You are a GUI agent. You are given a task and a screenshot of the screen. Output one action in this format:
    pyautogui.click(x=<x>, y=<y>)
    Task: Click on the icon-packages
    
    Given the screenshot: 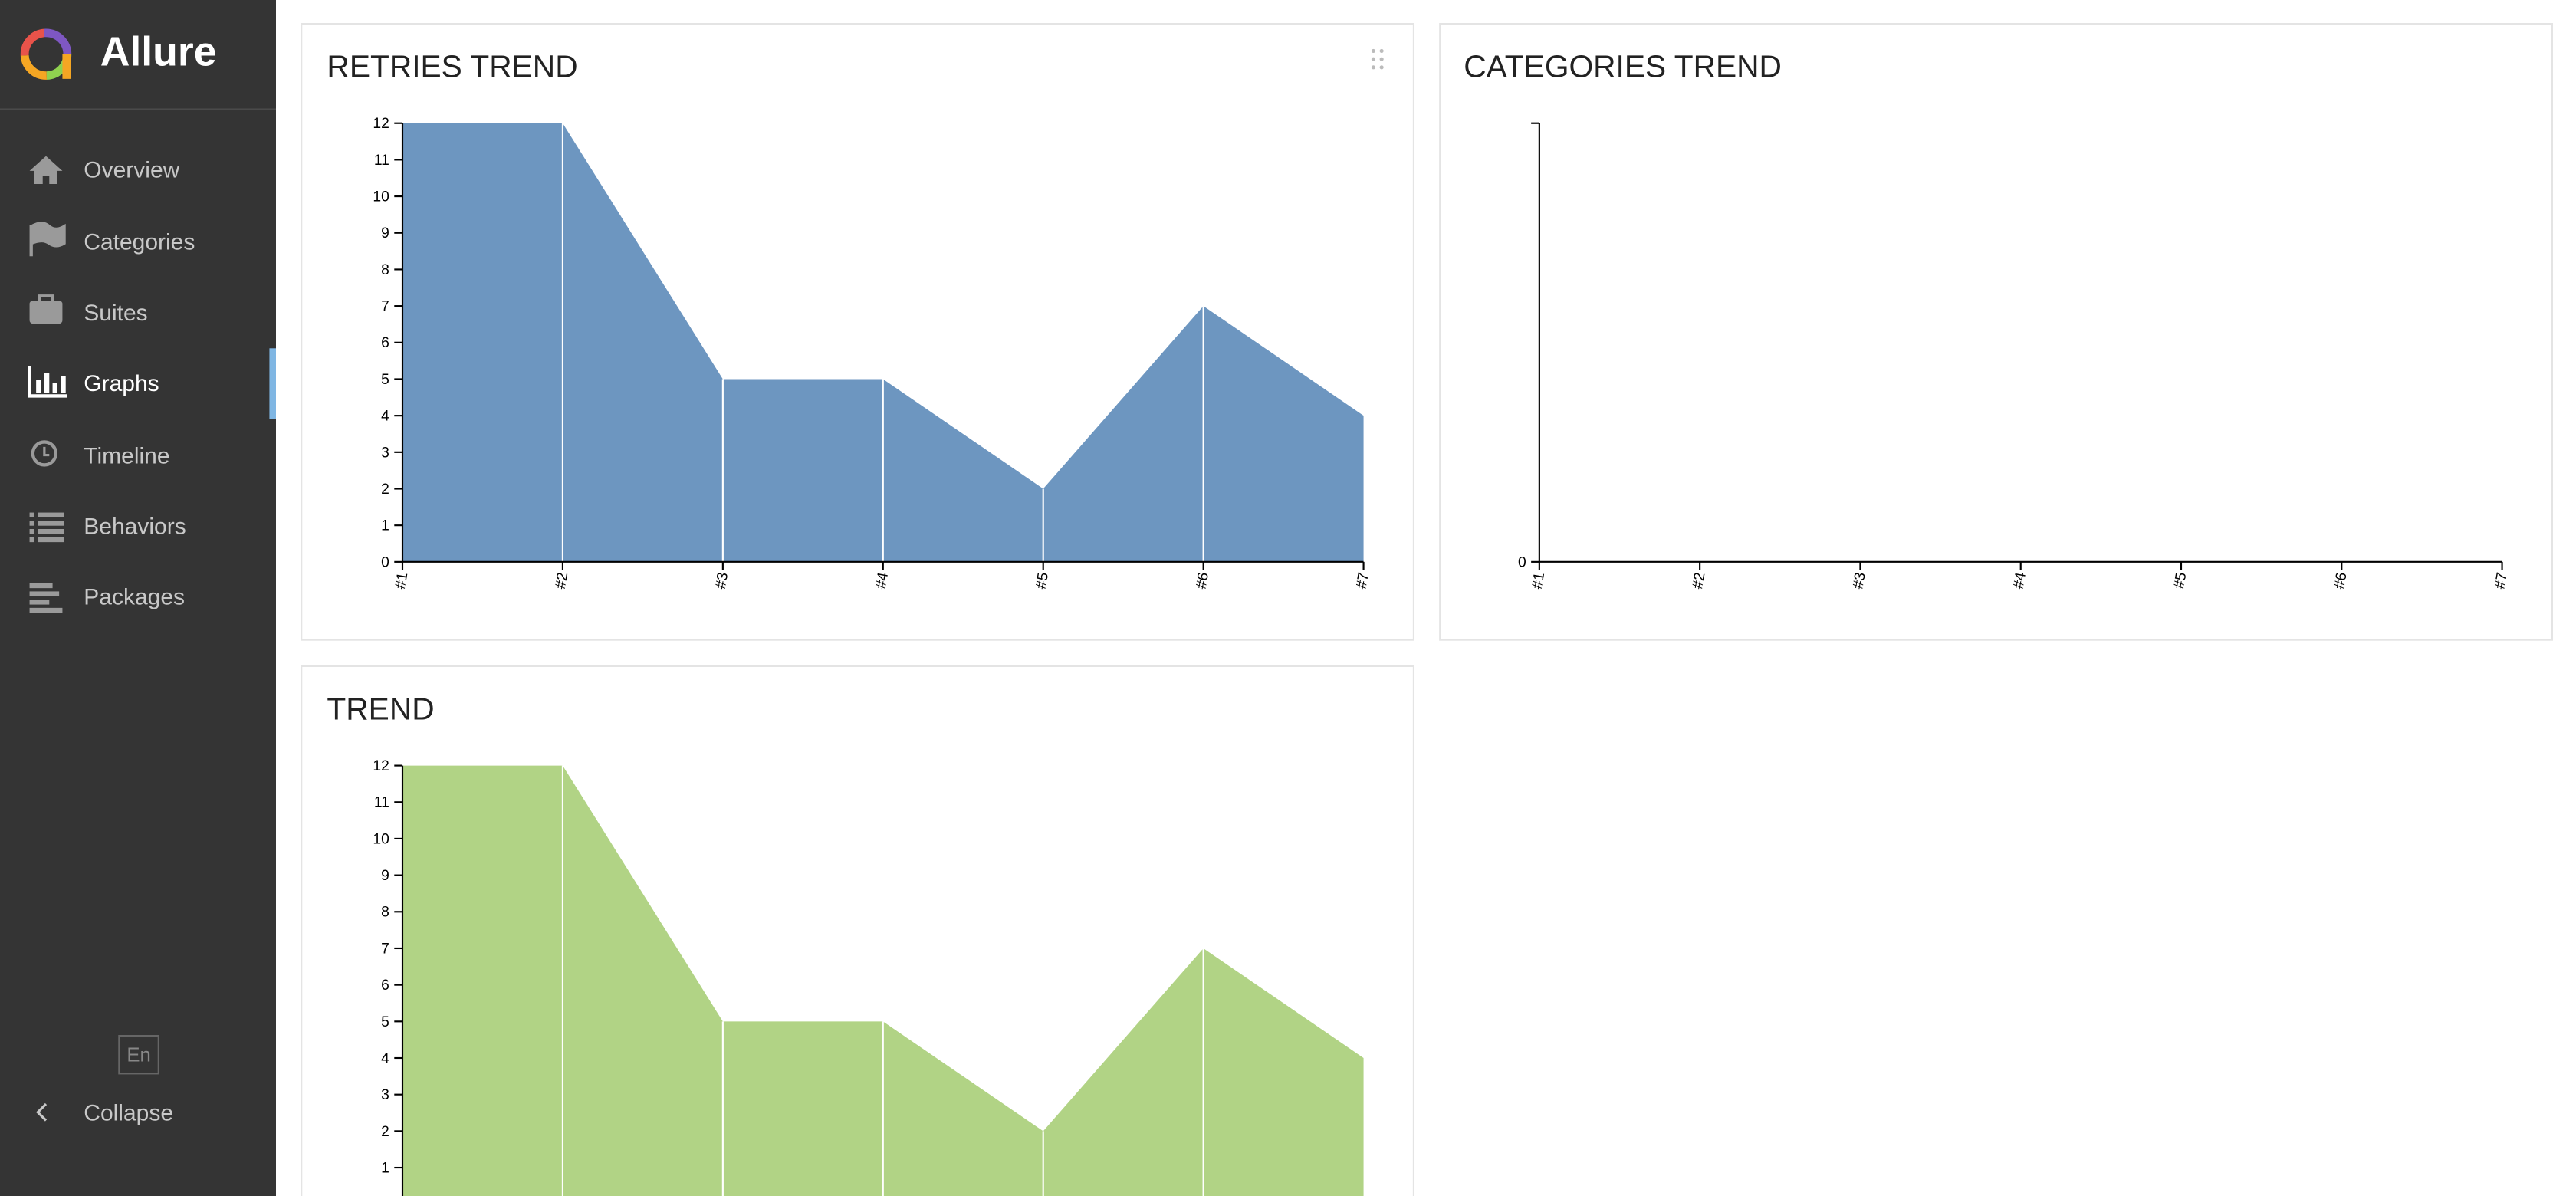 What is the action you would take?
    pyautogui.click(x=46, y=598)
    